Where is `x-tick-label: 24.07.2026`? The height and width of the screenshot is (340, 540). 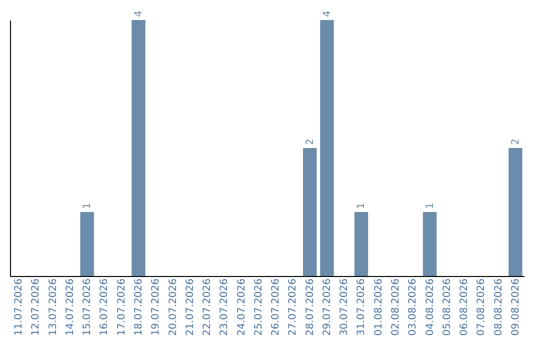 x-tick-label: 24.07.2026 is located at coordinates (242, 307).